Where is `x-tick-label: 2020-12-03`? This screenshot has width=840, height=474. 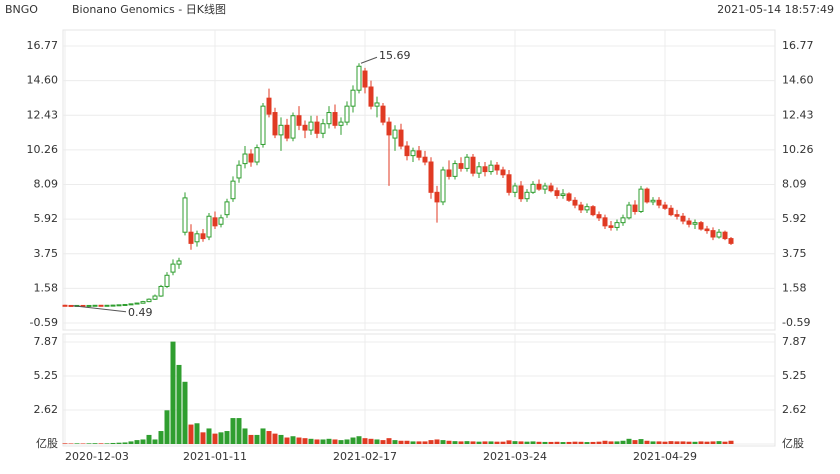 x-tick-label: 2020-12-03 is located at coordinates (97, 456).